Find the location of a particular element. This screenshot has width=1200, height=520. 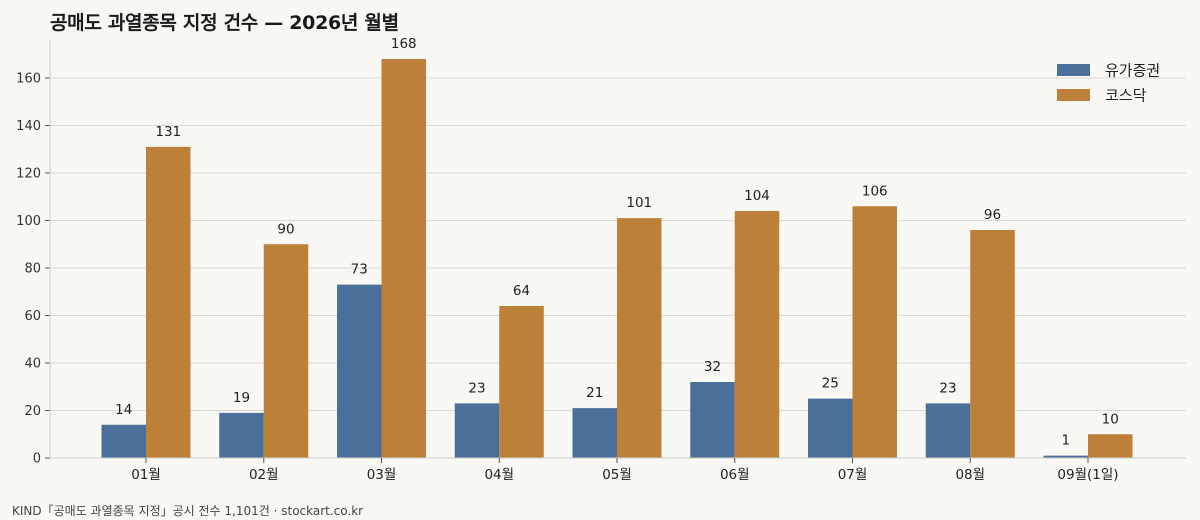

data-label: 104 is located at coordinates (757, 196).